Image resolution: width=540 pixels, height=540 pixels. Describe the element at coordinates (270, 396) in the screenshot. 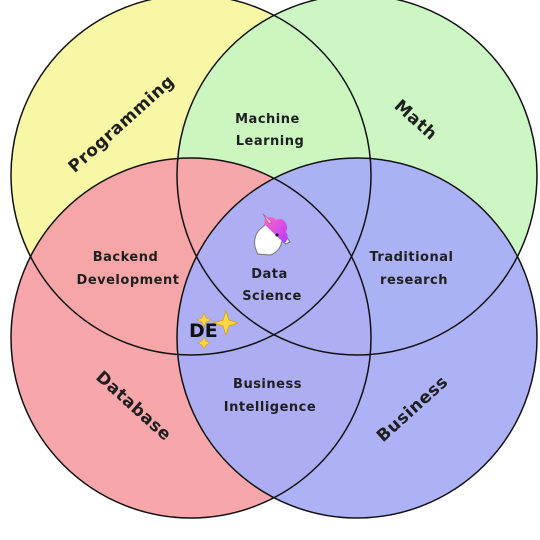

I see `business-intelligence-label: Business Intelligence` at that location.